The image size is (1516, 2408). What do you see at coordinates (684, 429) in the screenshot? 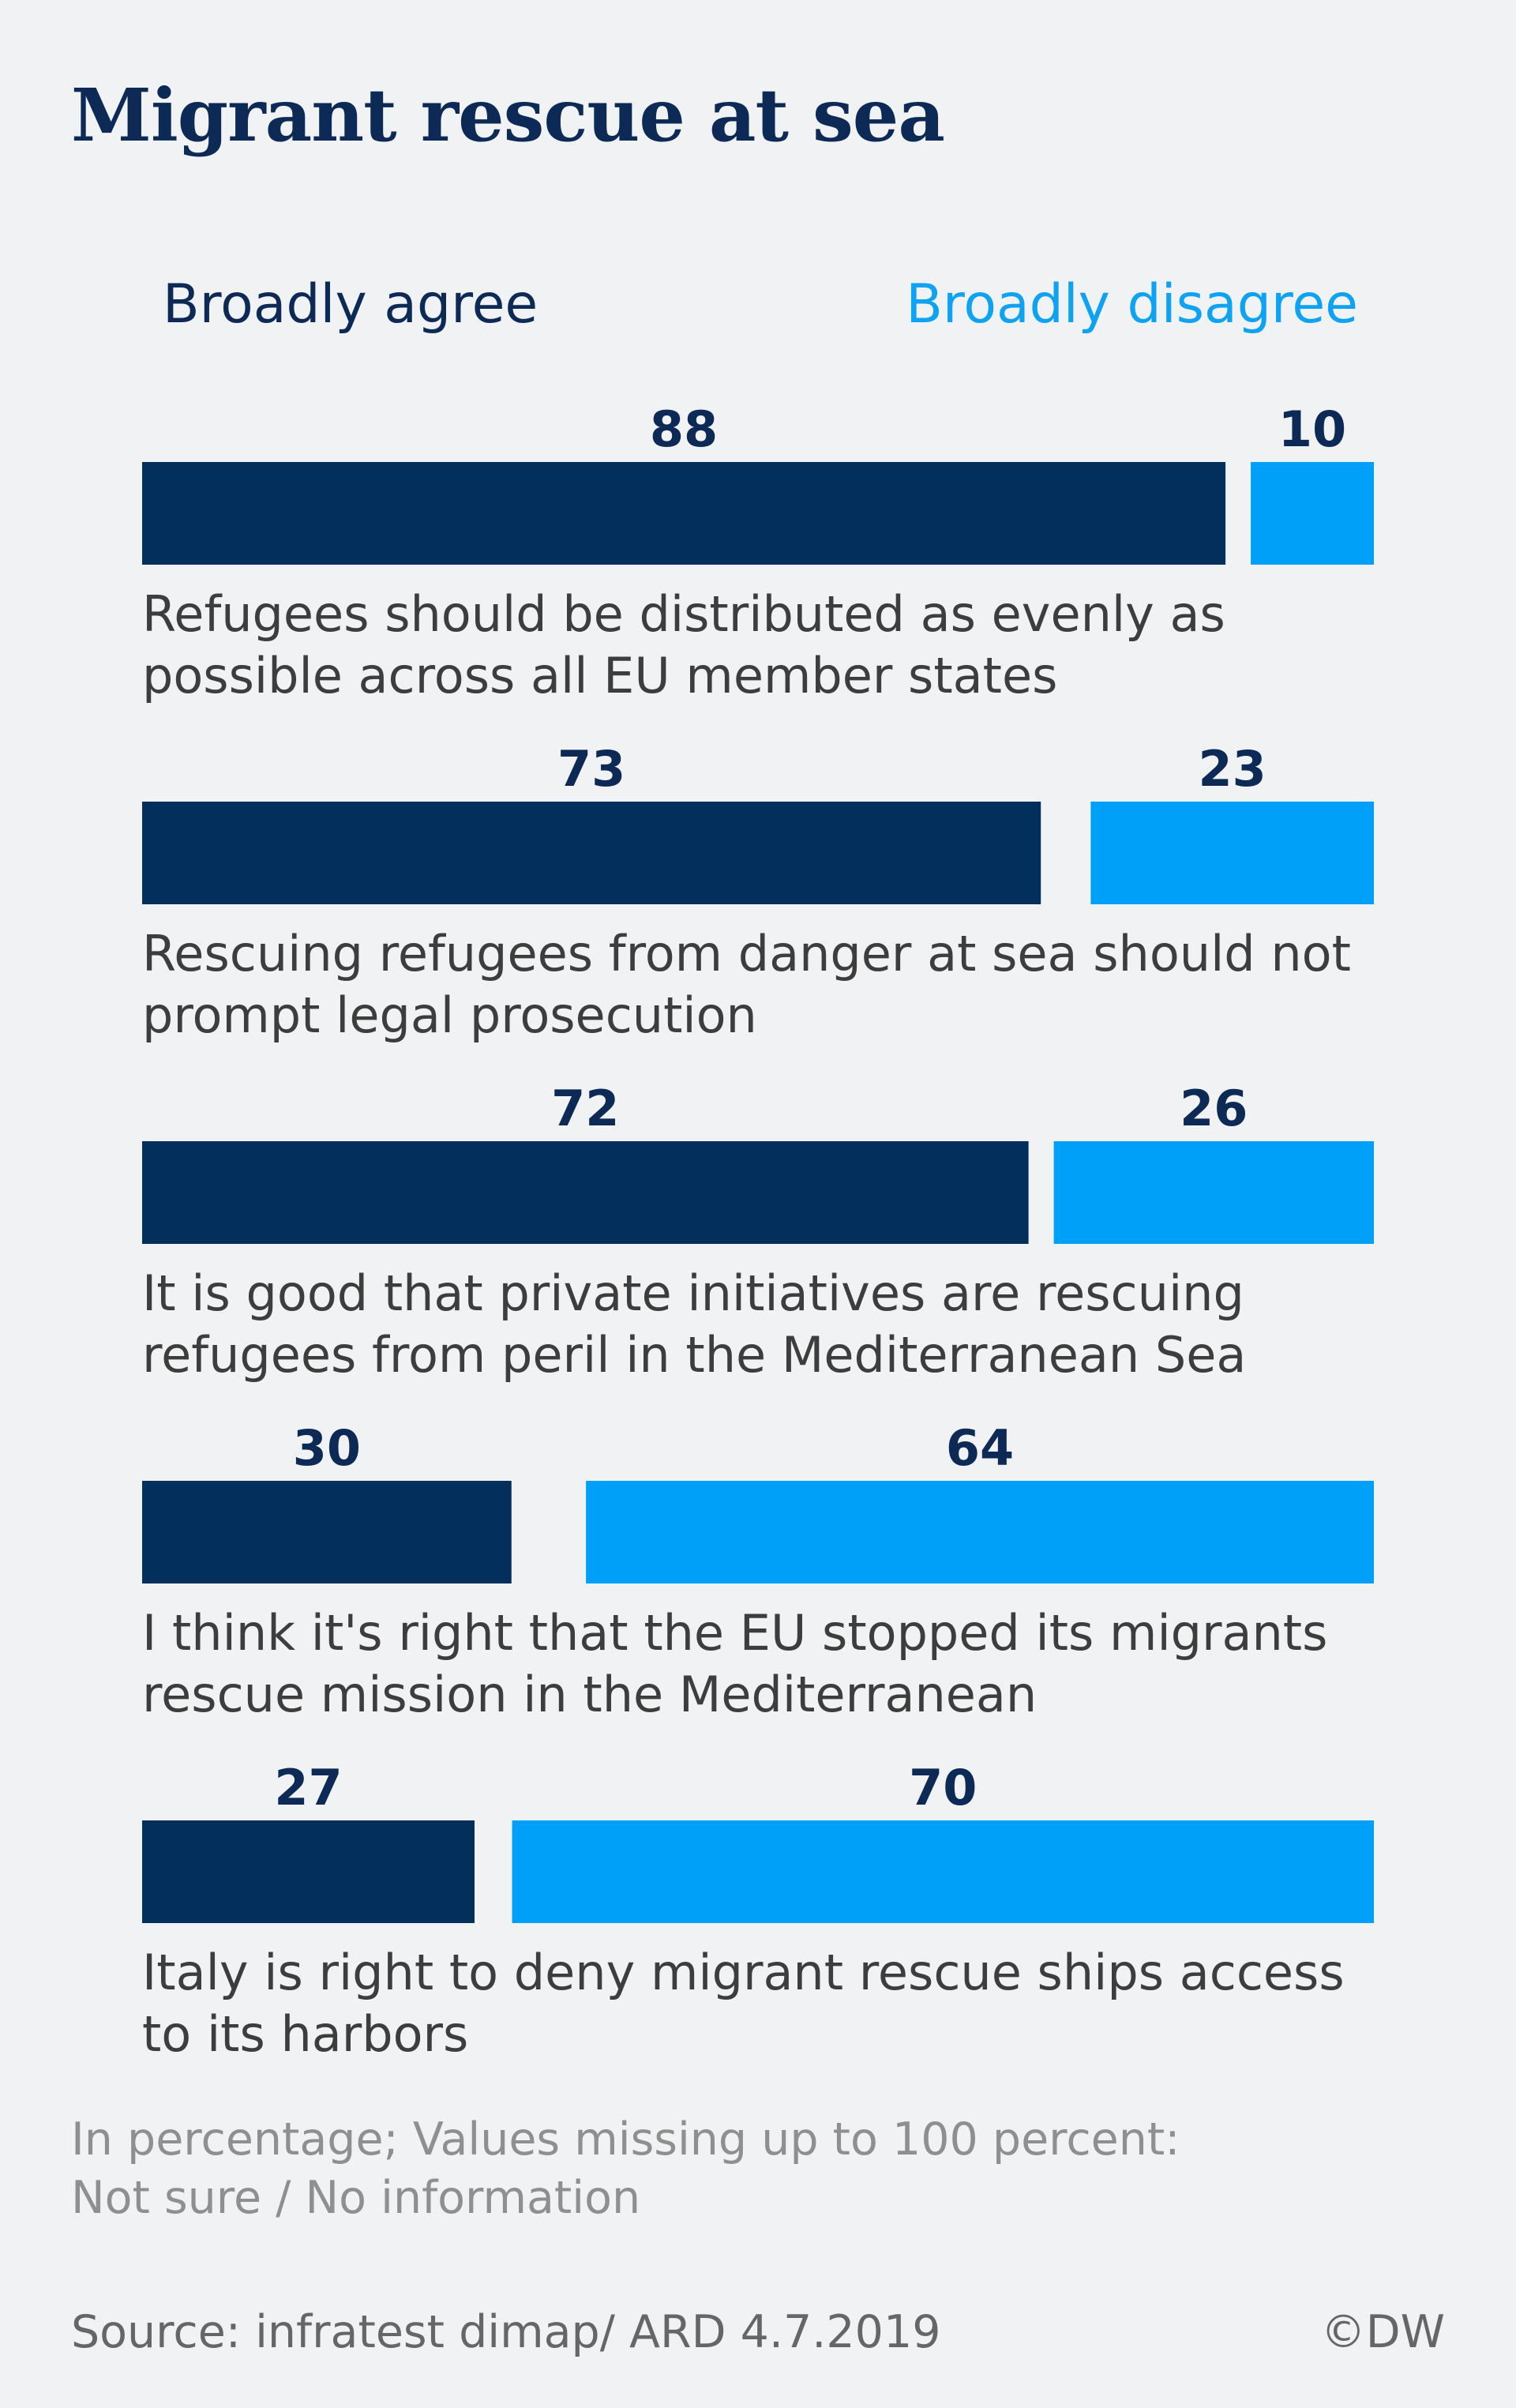
I see `value-label-agree: 88` at bounding box center [684, 429].